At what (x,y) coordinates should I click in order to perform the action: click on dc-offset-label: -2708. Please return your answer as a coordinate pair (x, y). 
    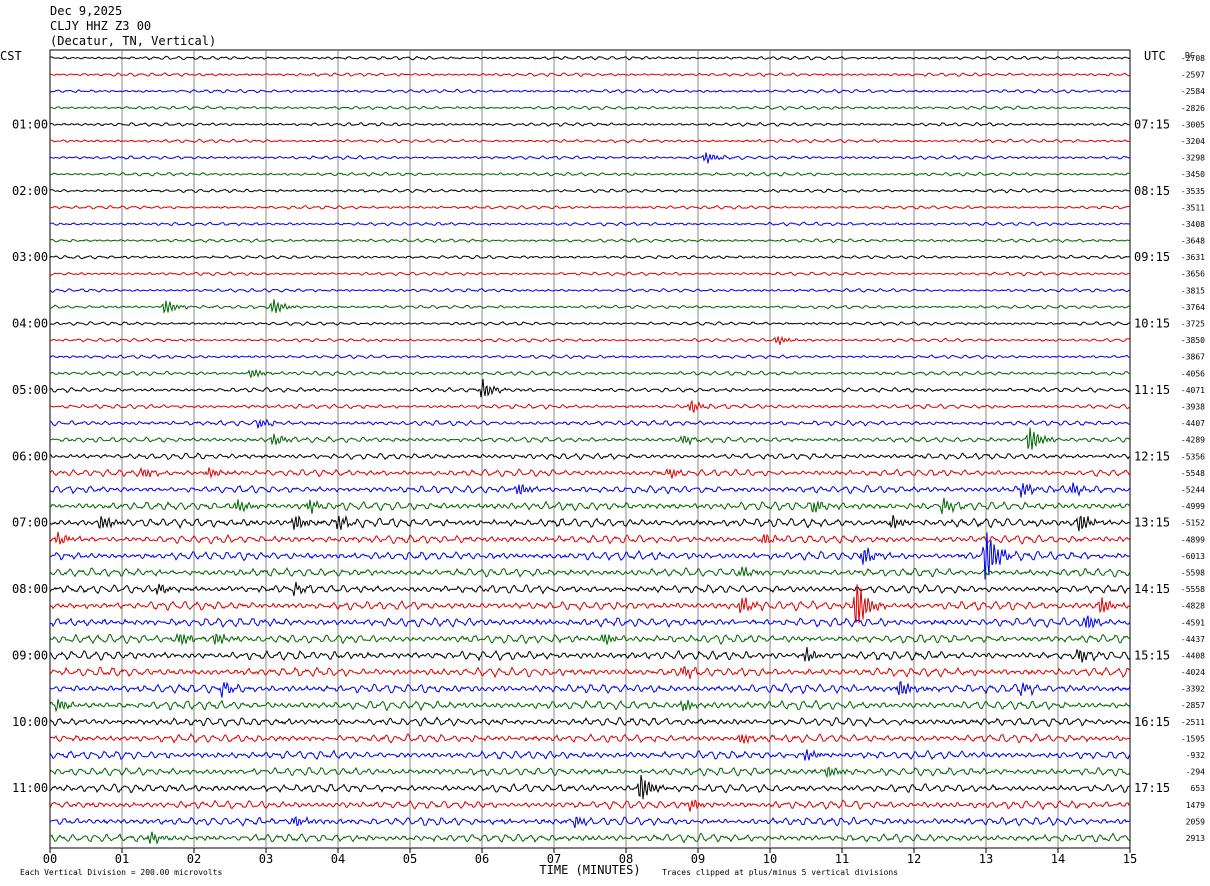
    Looking at the image, I should click on (1193, 58).